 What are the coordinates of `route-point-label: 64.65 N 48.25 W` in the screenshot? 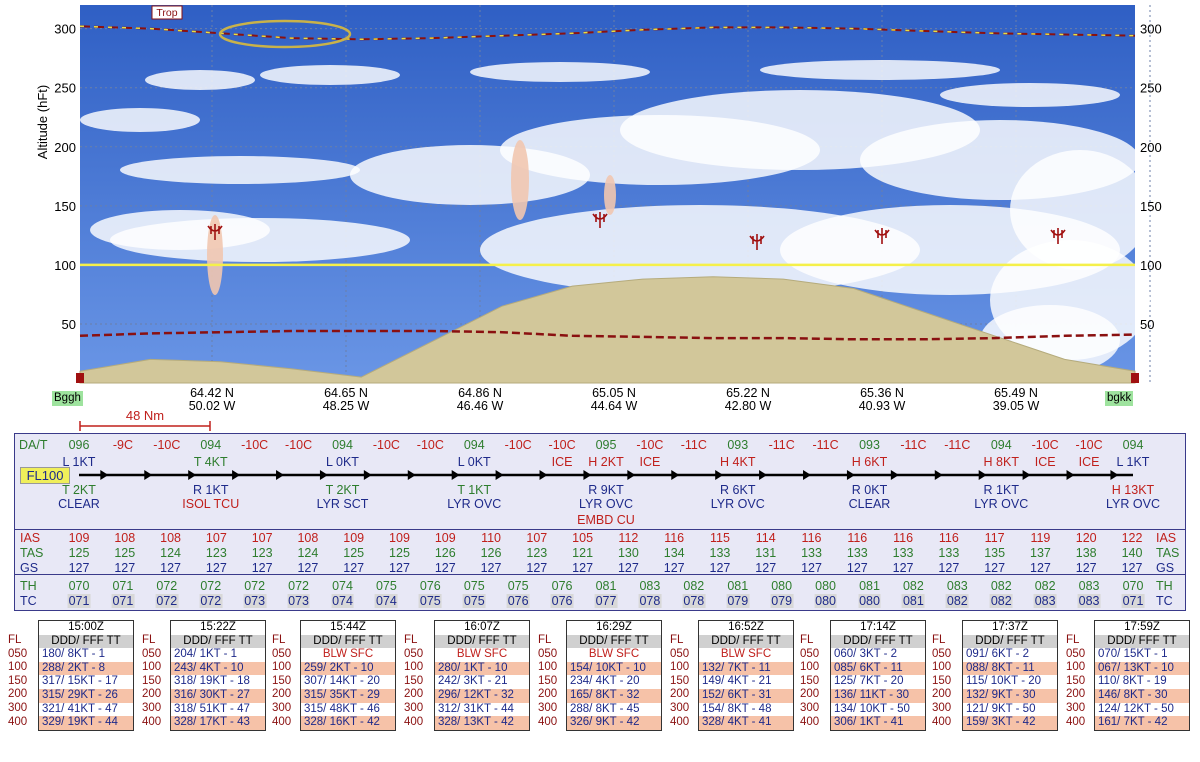 It's located at (346, 399).